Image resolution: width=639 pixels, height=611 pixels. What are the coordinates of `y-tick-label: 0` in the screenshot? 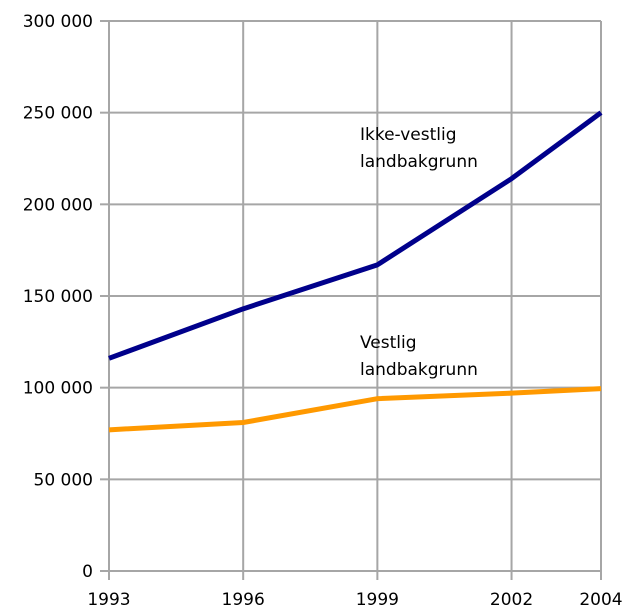 It's located at (87, 572).